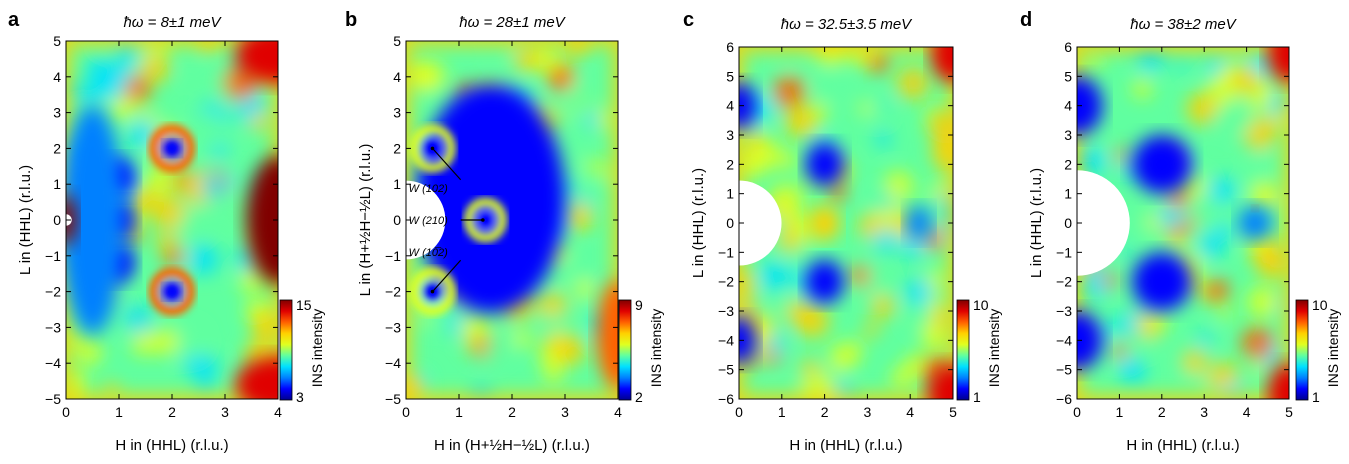 Image resolution: width=1349 pixels, height=464 pixels. I want to click on annotation-label: W (10̅2), so click(428, 253).